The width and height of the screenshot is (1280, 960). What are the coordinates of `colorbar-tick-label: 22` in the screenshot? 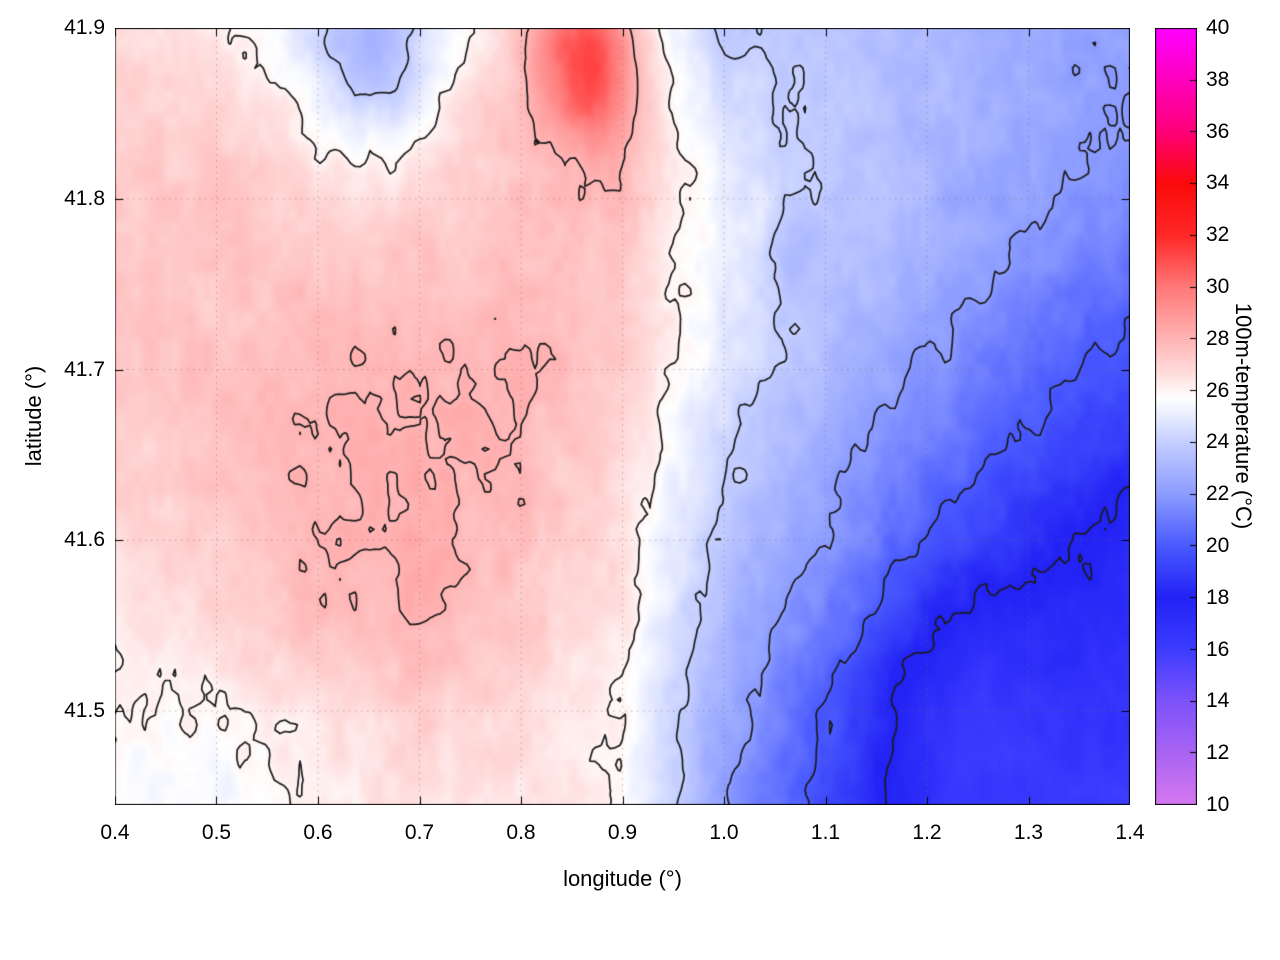 It's located at (1218, 494).